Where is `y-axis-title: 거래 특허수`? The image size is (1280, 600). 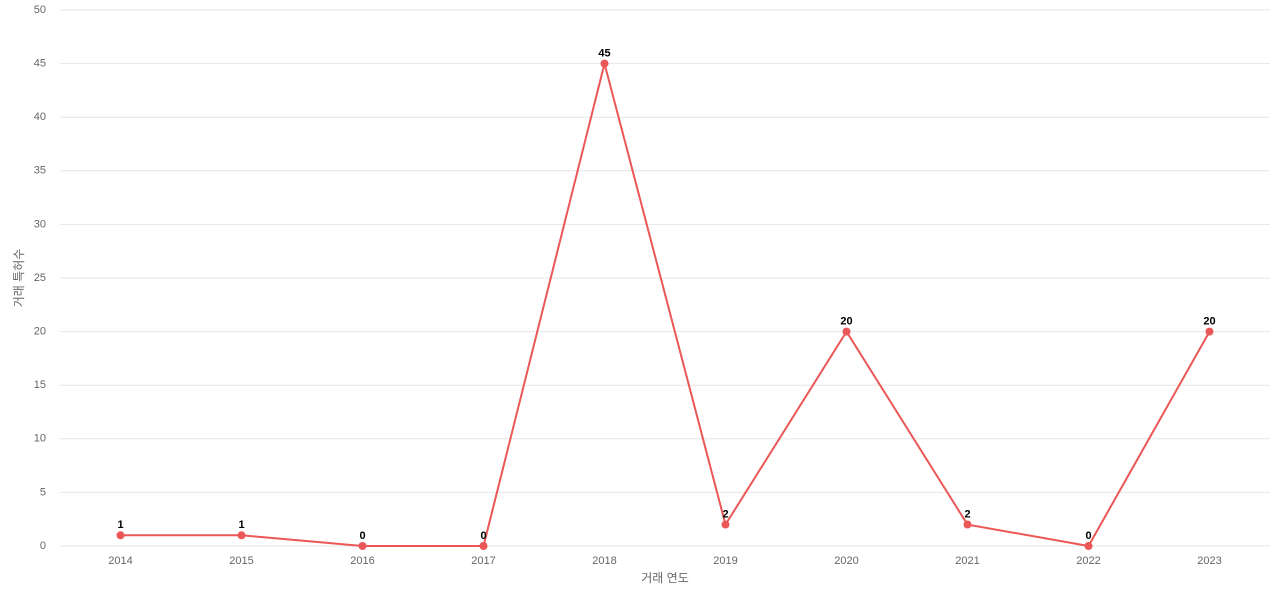
y-axis-title: 거래 특허수 is located at coordinates (19, 278).